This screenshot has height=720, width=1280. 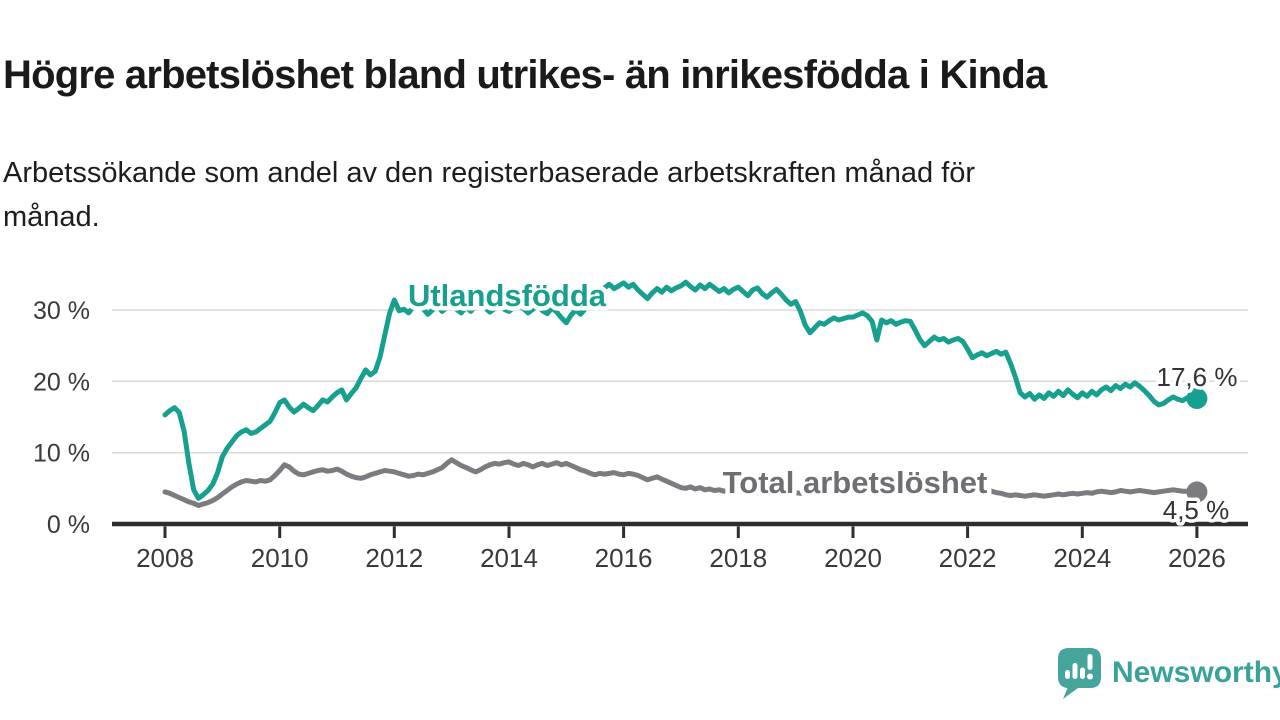 What do you see at coordinates (1197, 445) in the screenshot?
I see `series-end-dots` at bounding box center [1197, 445].